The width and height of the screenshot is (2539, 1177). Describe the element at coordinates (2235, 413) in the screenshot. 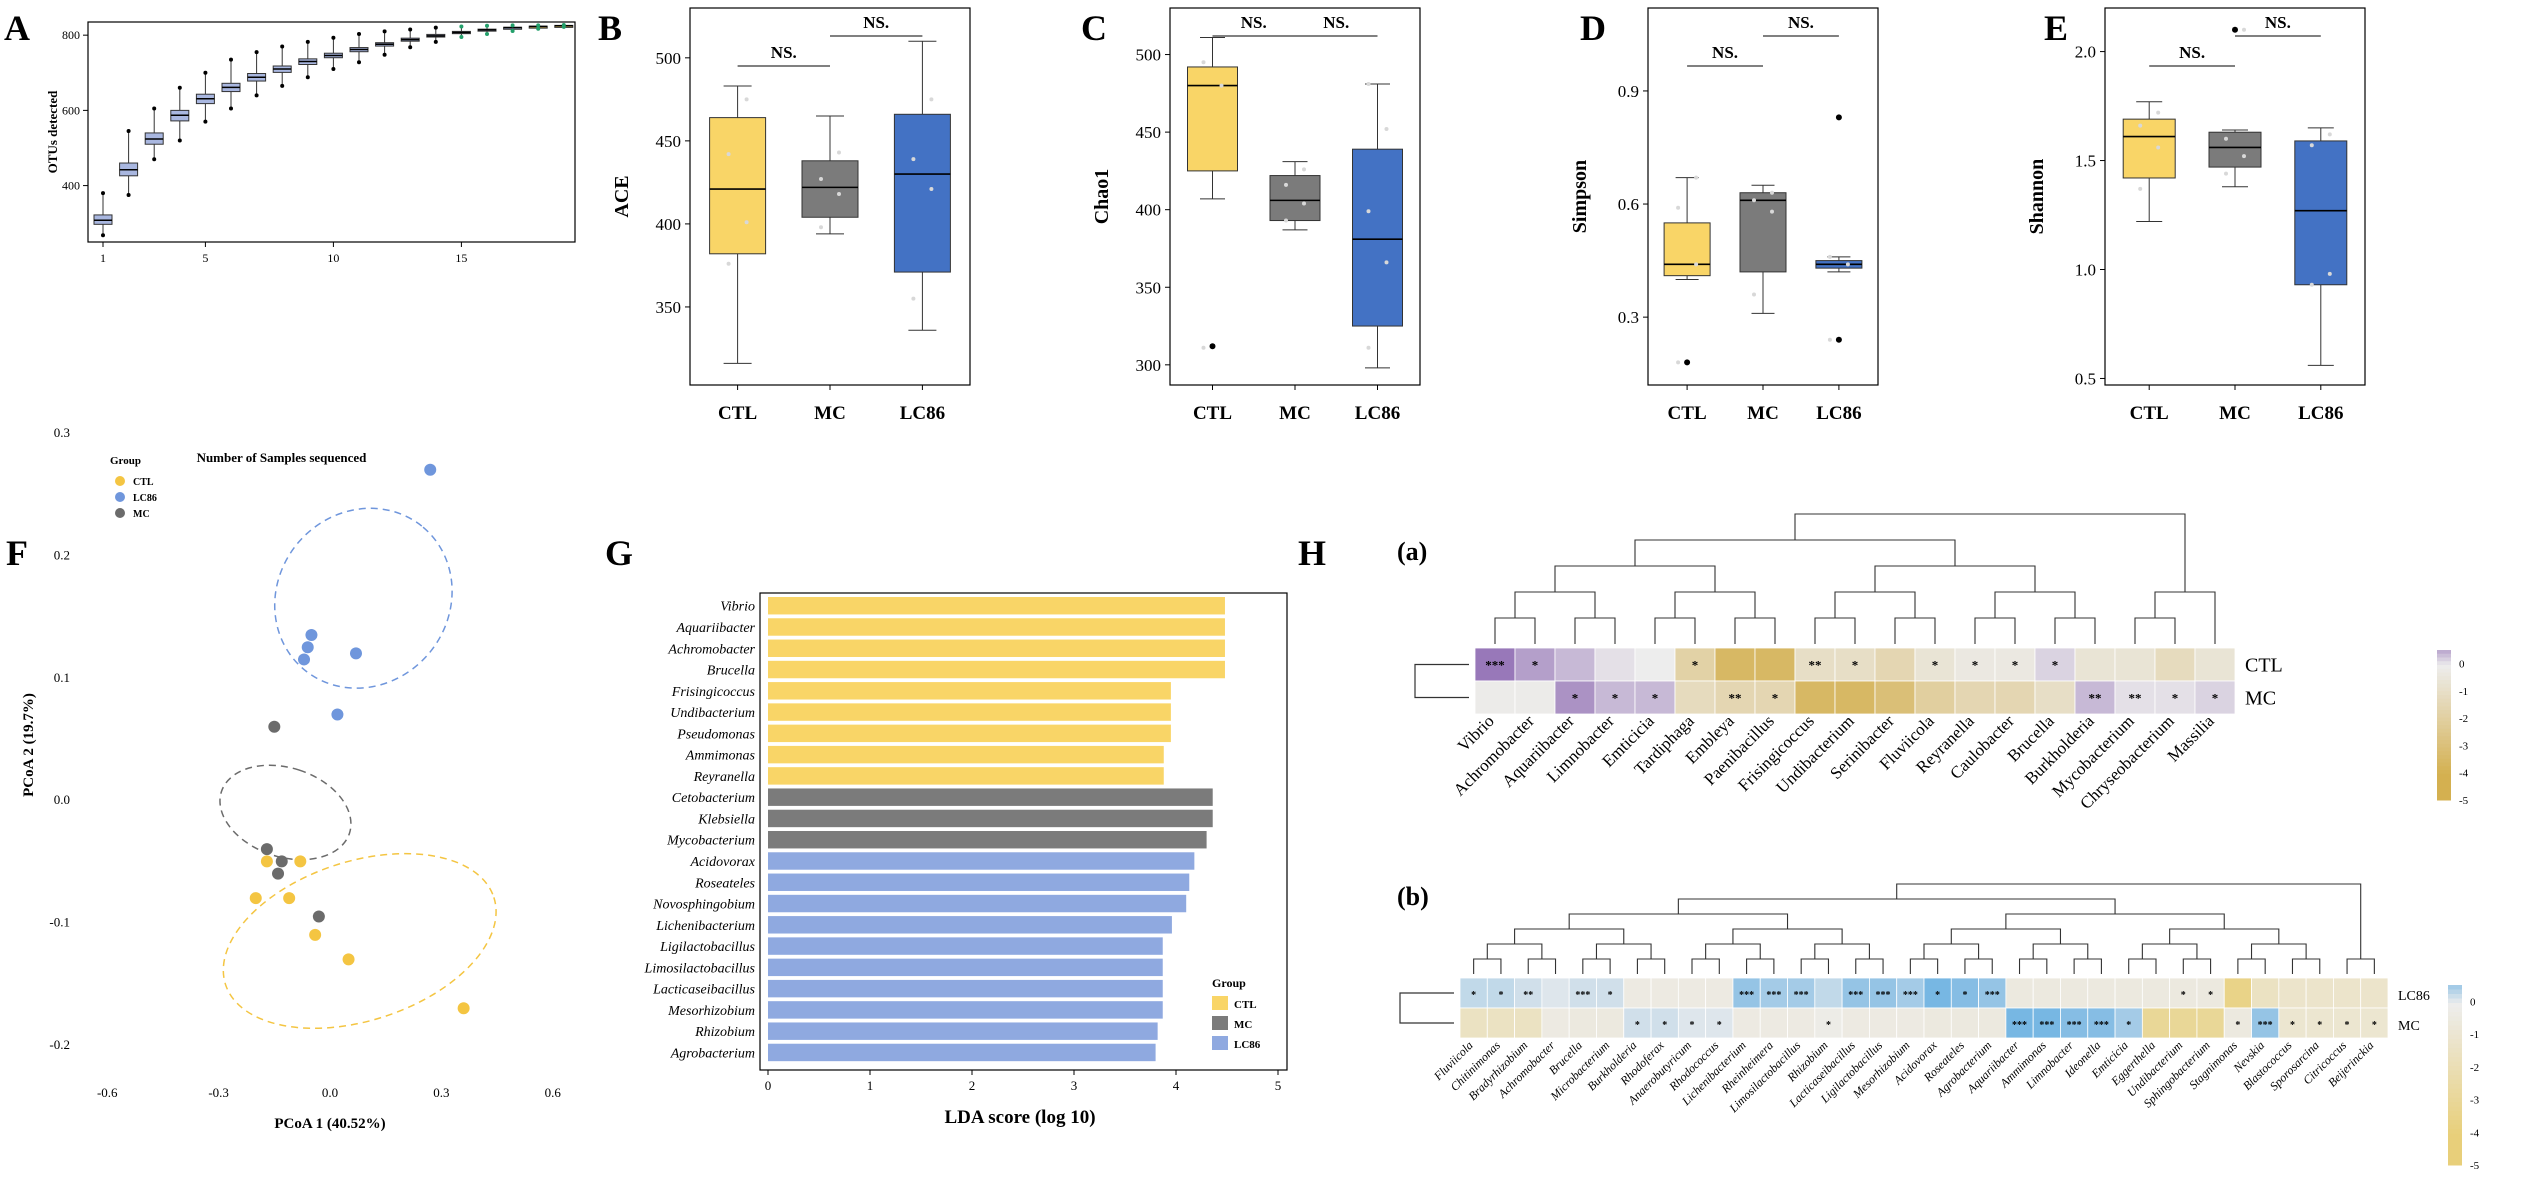

I see `category-label: MC` at that location.